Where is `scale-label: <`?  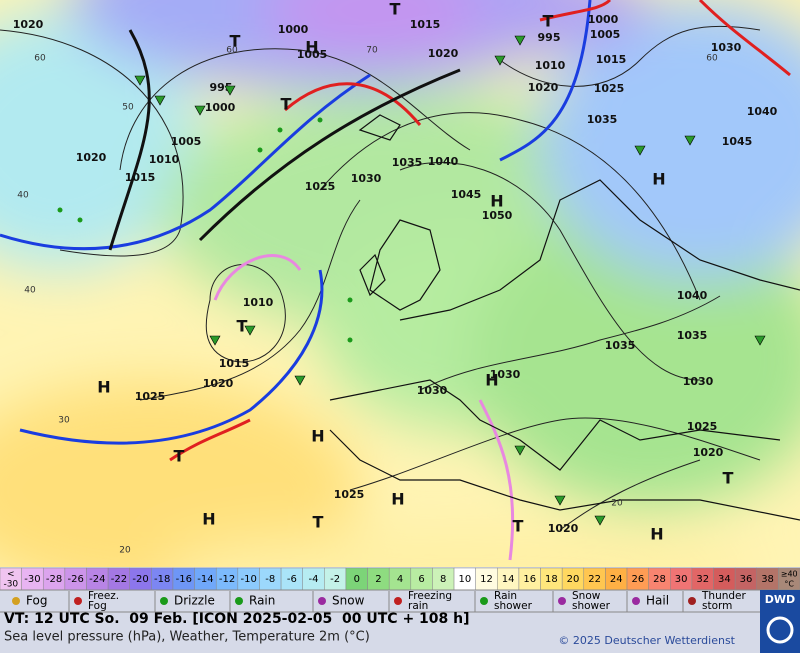
scale-label: < is located at coordinates (11, 575).